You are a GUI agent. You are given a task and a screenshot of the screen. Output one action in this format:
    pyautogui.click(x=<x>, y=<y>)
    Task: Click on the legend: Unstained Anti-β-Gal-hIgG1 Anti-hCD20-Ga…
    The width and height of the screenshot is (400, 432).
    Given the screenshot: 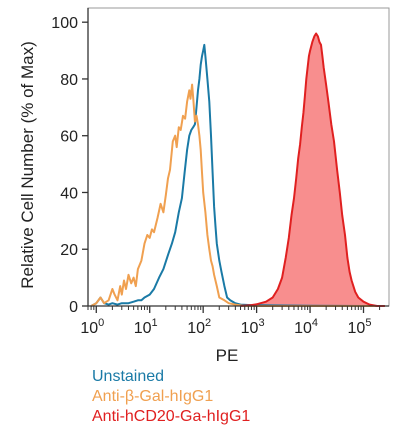 What is the action you would take?
    pyautogui.click(x=171, y=397)
    